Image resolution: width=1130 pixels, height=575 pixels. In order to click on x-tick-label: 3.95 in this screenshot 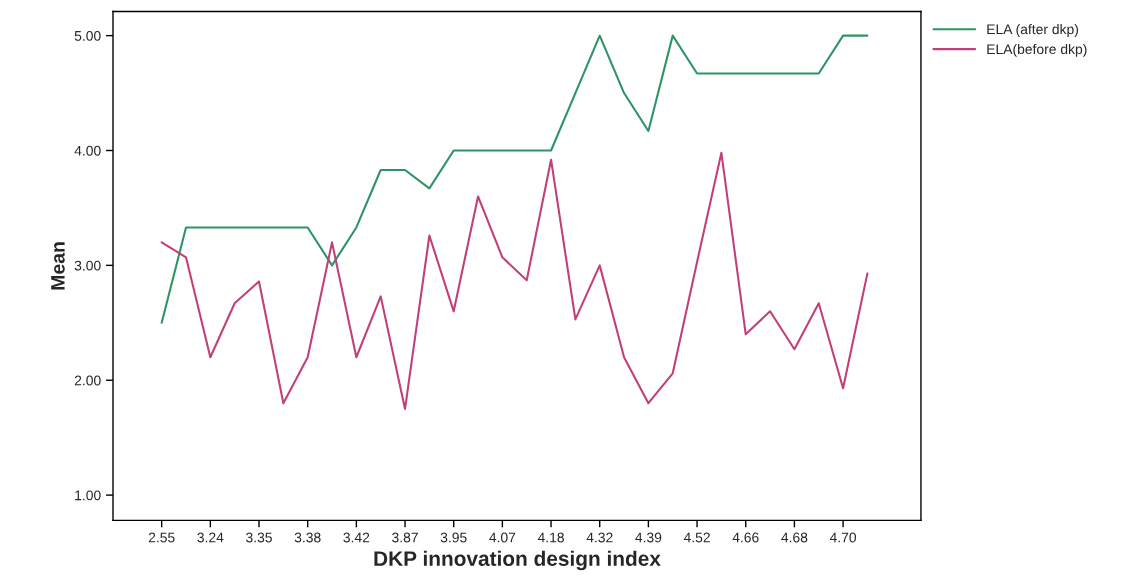, I will do `click(453, 537)`.